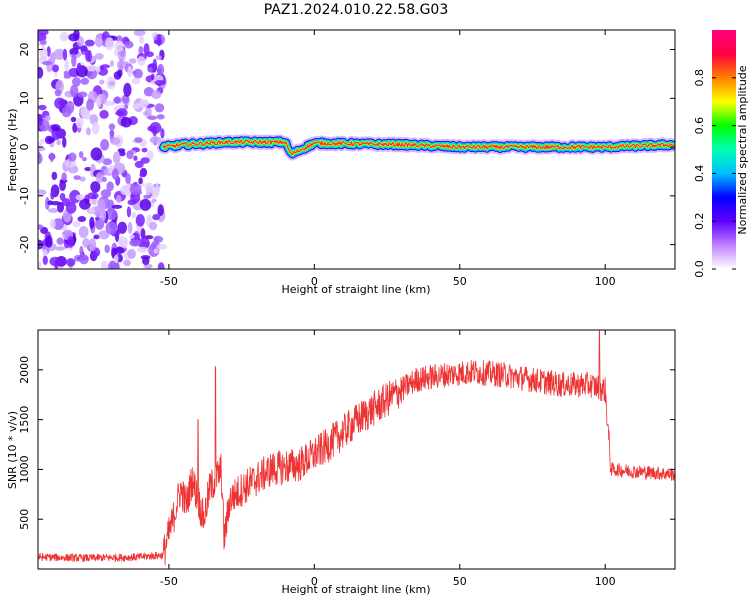 Image resolution: width=750 pixels, height=605 pixels. Describe the element at coordinates (742, 149) in the screenshot. I see `colorbar-label: Normalized spectral amplitude` at that location.